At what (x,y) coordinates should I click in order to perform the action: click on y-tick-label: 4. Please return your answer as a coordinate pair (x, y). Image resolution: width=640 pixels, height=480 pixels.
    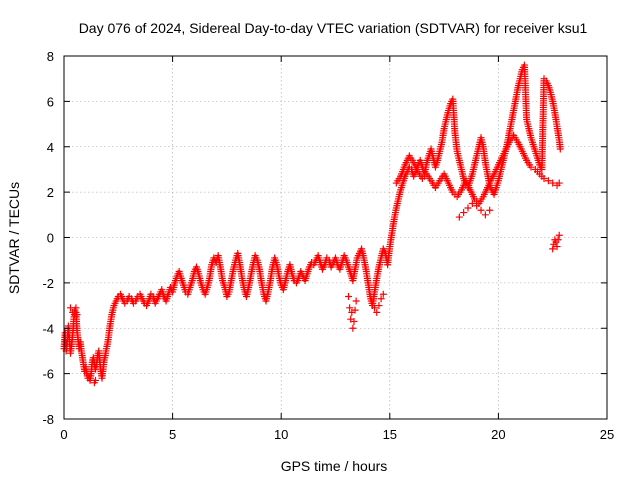
    Looking at the image, I should click on (50, 147).